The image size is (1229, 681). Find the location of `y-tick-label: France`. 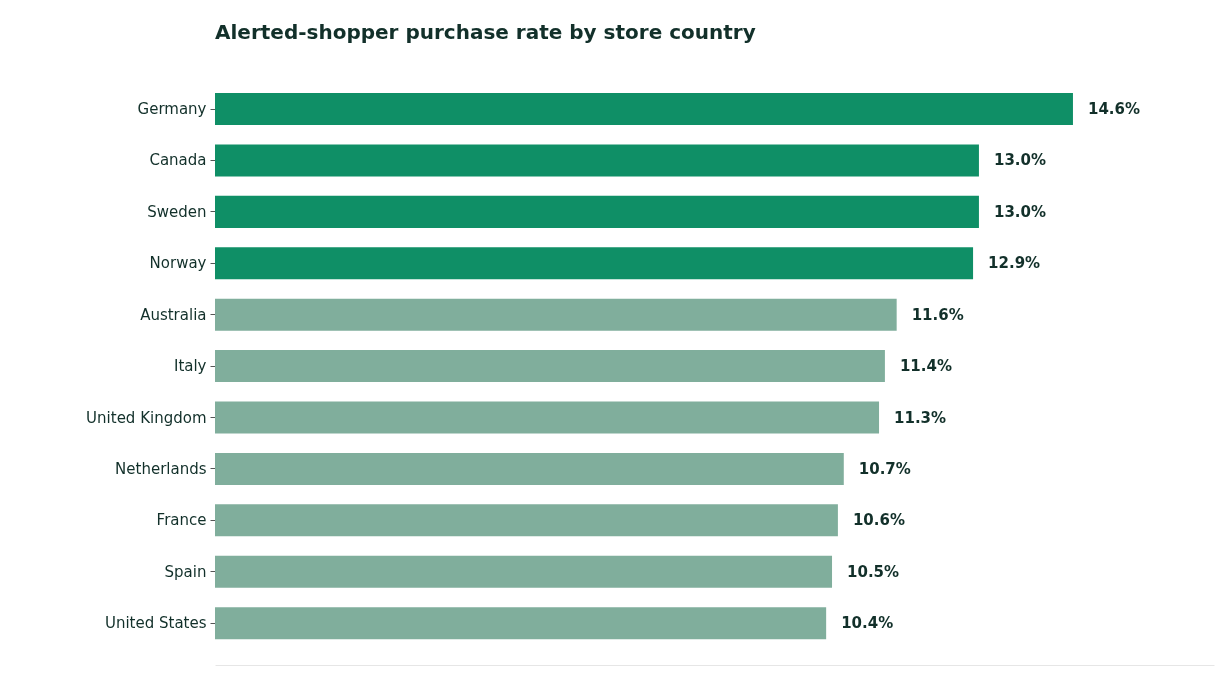

y-tick-label: France is located at coordinates (181, 520).